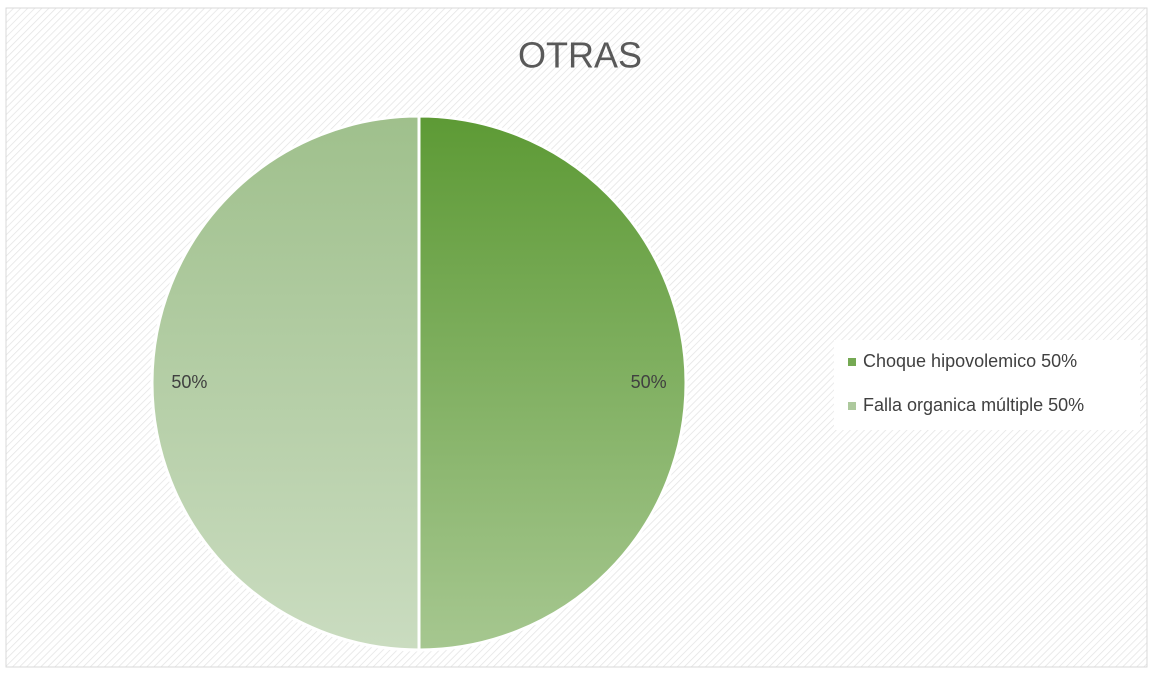 Image resolution: width=1153 pixels, height=675 pixels. Describe the element at coordinates (973, 405) in the screenshot. I see `legend-label: Falla organica múltiple 50%` at that location.